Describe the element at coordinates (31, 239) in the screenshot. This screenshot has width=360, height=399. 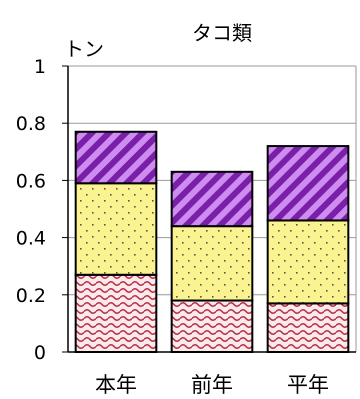
I see `y-tick-label: 0.4` at that location.